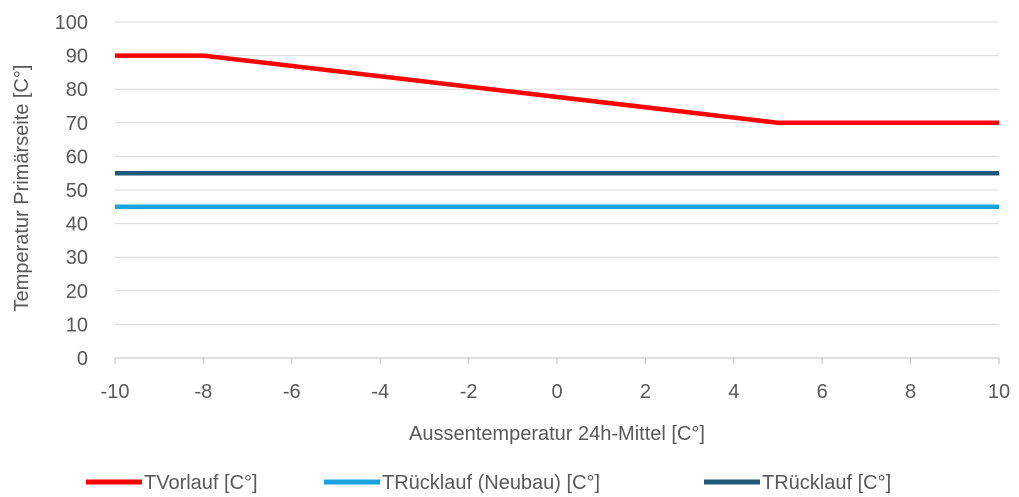 The image size is (1019, 497). I want to click on y-tick-label: 80, so click(77, 90).